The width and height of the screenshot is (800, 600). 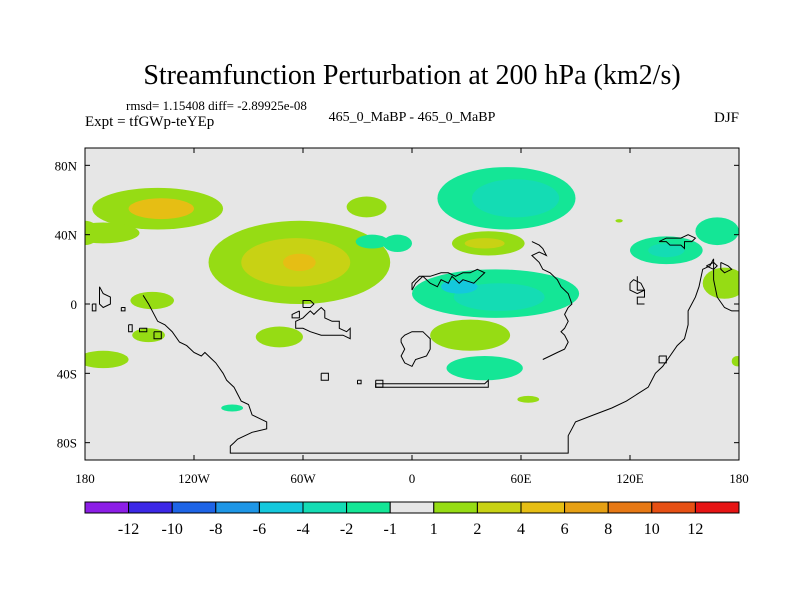 What do you see at coordinates (161, 209) in the screenshot?
I see `anomaly-north-pacific-ridge-core` at bounding box center [161, 209].